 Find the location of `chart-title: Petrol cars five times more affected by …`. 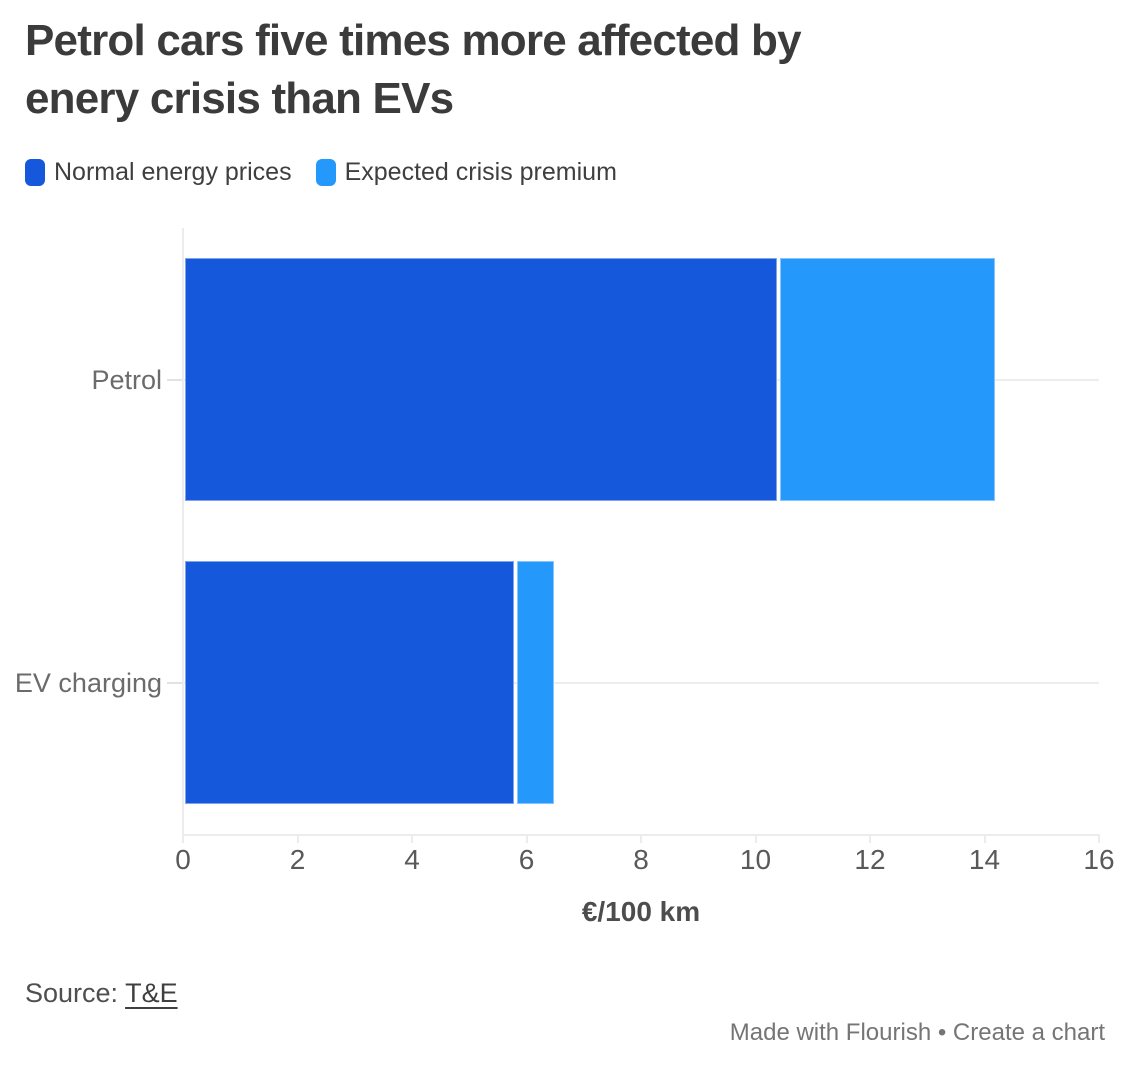

chart-title: Petrol cars five times more affected by … is located at coordinates (530, 70).